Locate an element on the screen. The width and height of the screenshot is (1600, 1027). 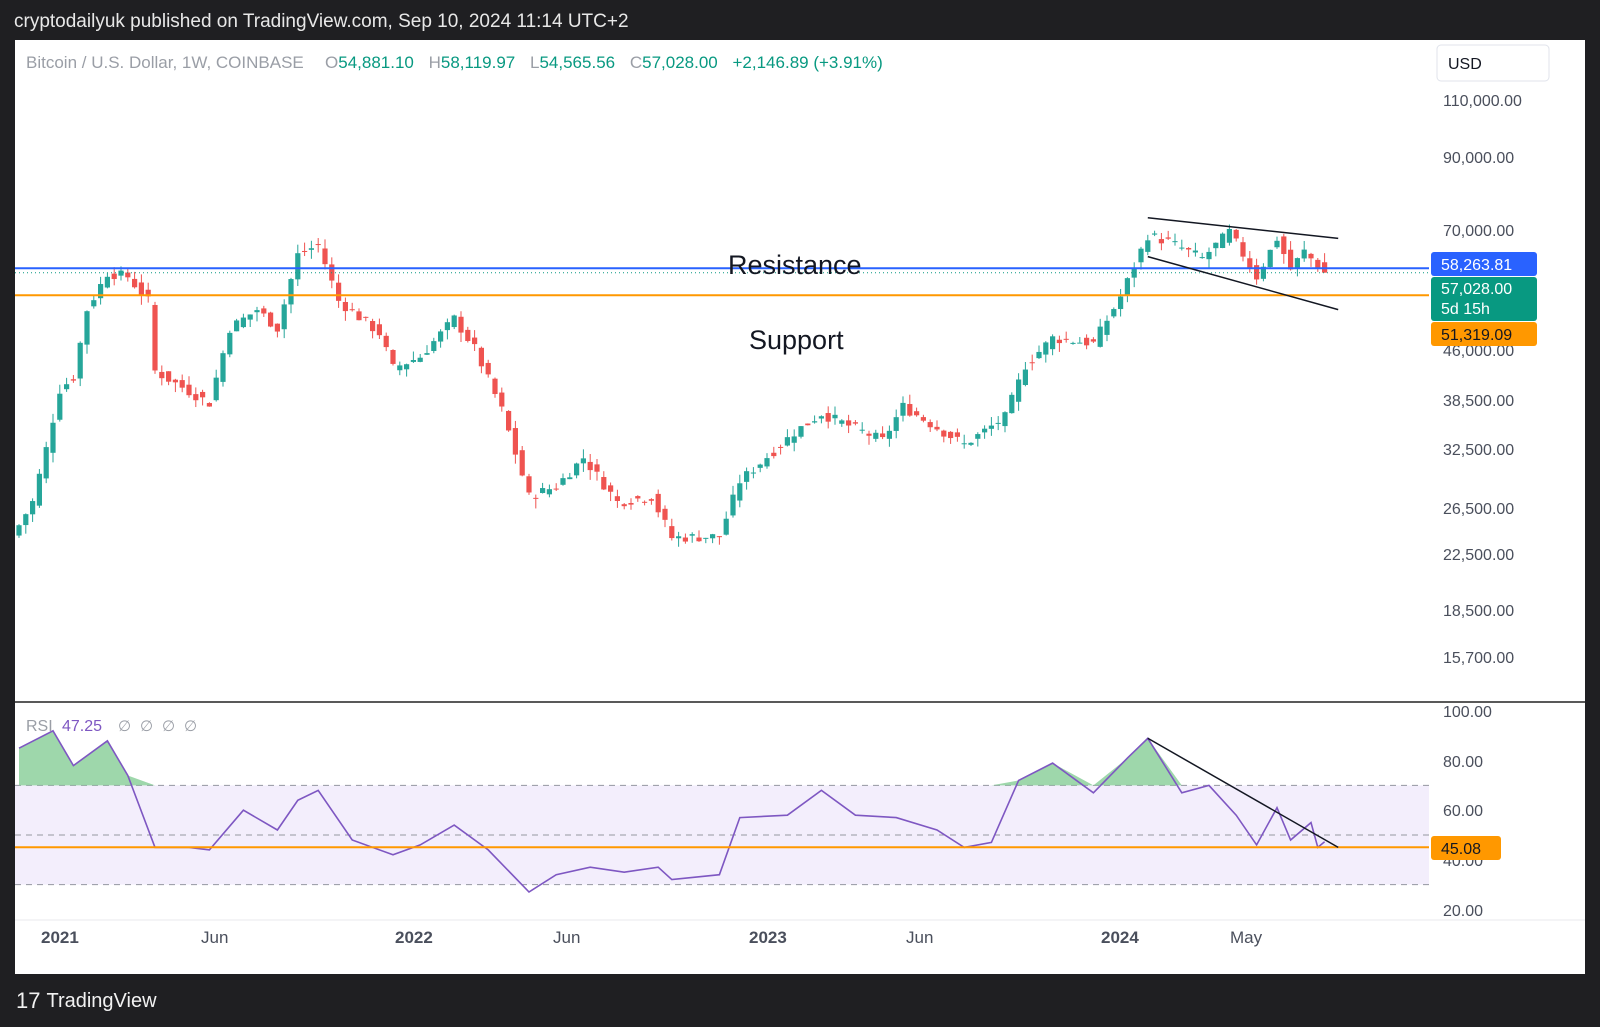
rsi-pane is located at coordinates (722, 811).